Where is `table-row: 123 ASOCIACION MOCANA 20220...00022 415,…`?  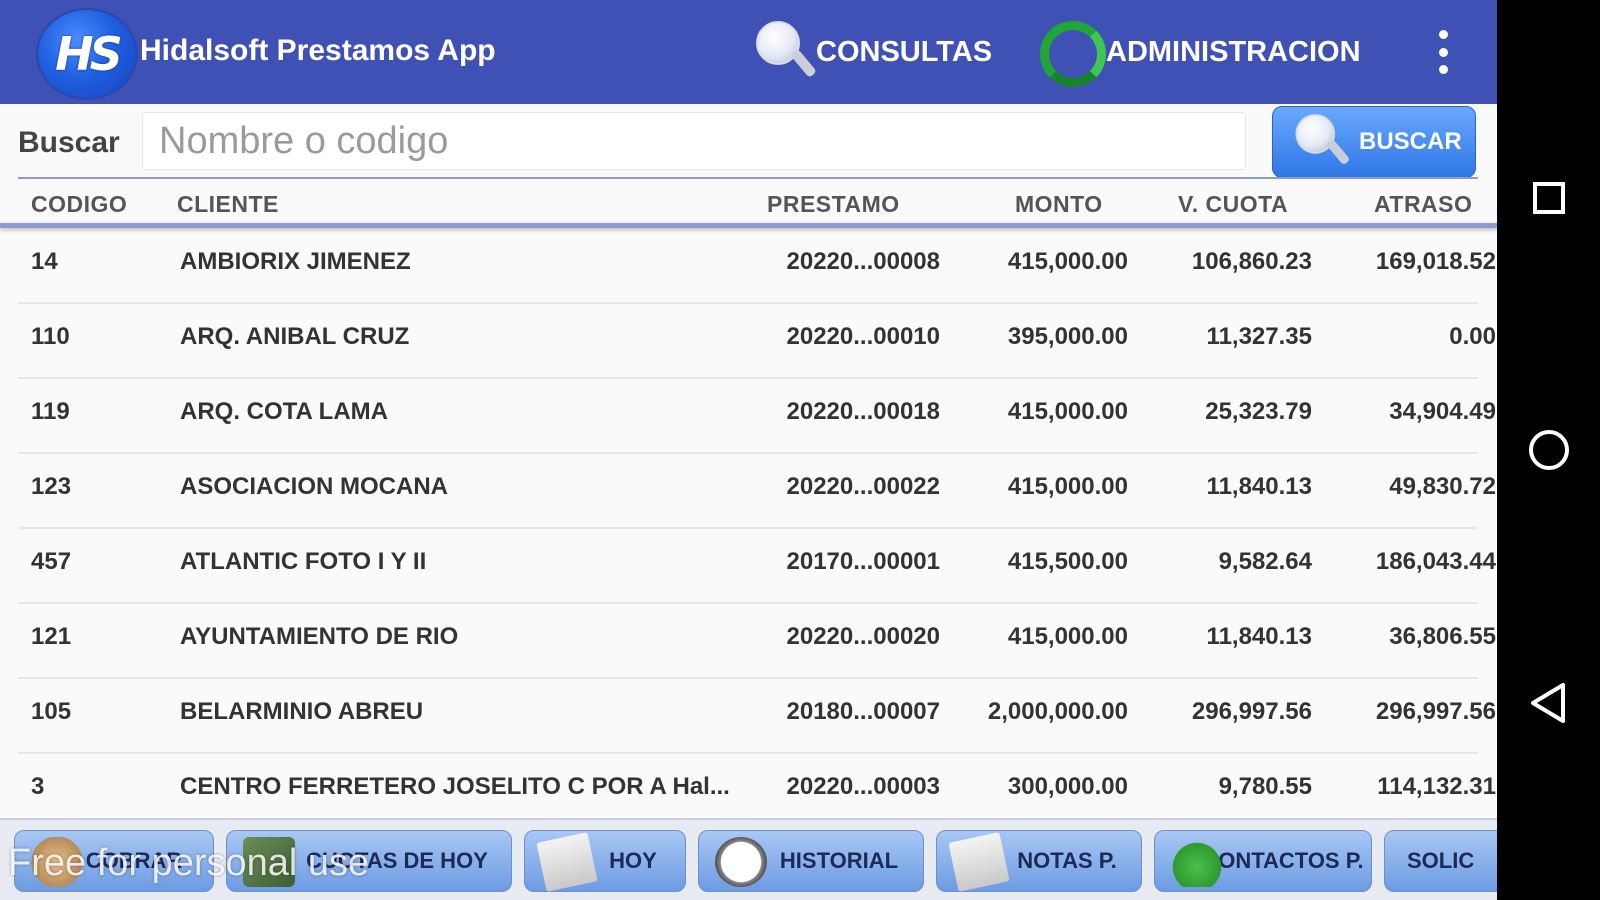 table-row: 123 ASOCIACION MOCANA 20220...00022 415,… is located at coordinates (757, 491).